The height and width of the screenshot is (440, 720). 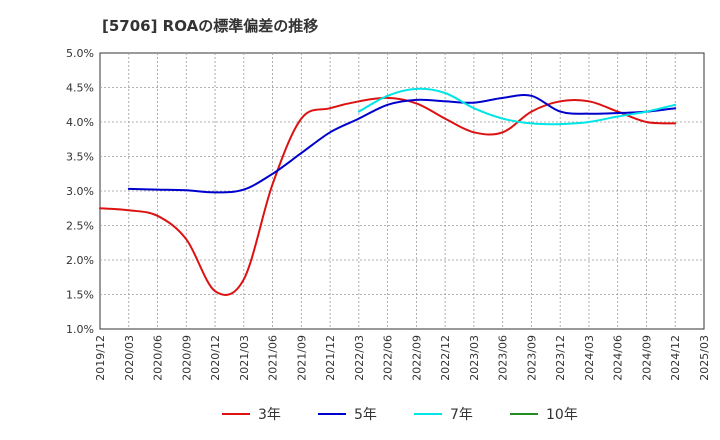 I want to click on x-tick-label: 2020/12, so click(x=215, y=358).